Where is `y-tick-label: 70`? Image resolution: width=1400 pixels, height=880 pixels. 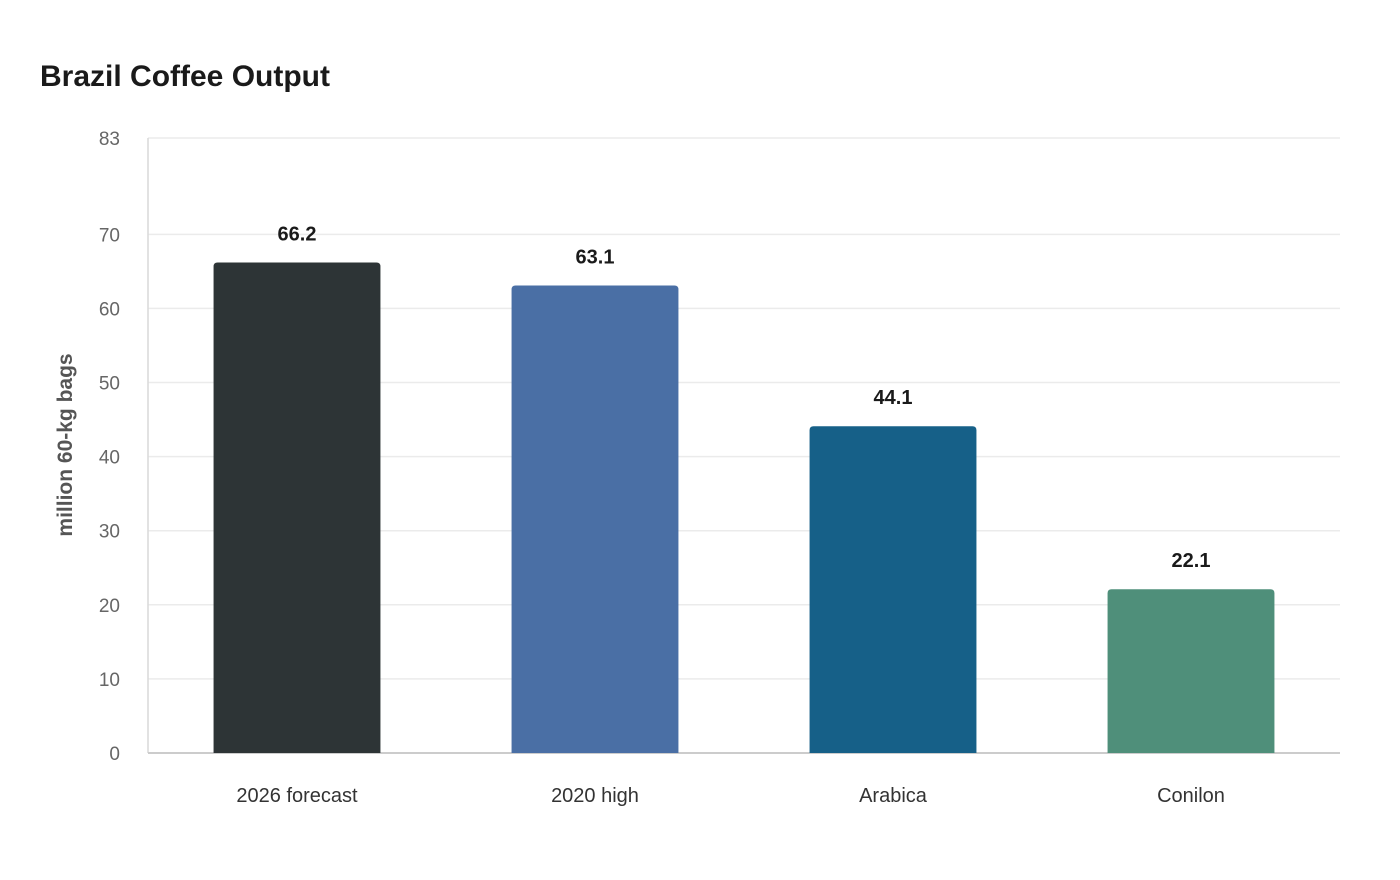
y-tick-label: 70 is located at coordinates (109, 235).